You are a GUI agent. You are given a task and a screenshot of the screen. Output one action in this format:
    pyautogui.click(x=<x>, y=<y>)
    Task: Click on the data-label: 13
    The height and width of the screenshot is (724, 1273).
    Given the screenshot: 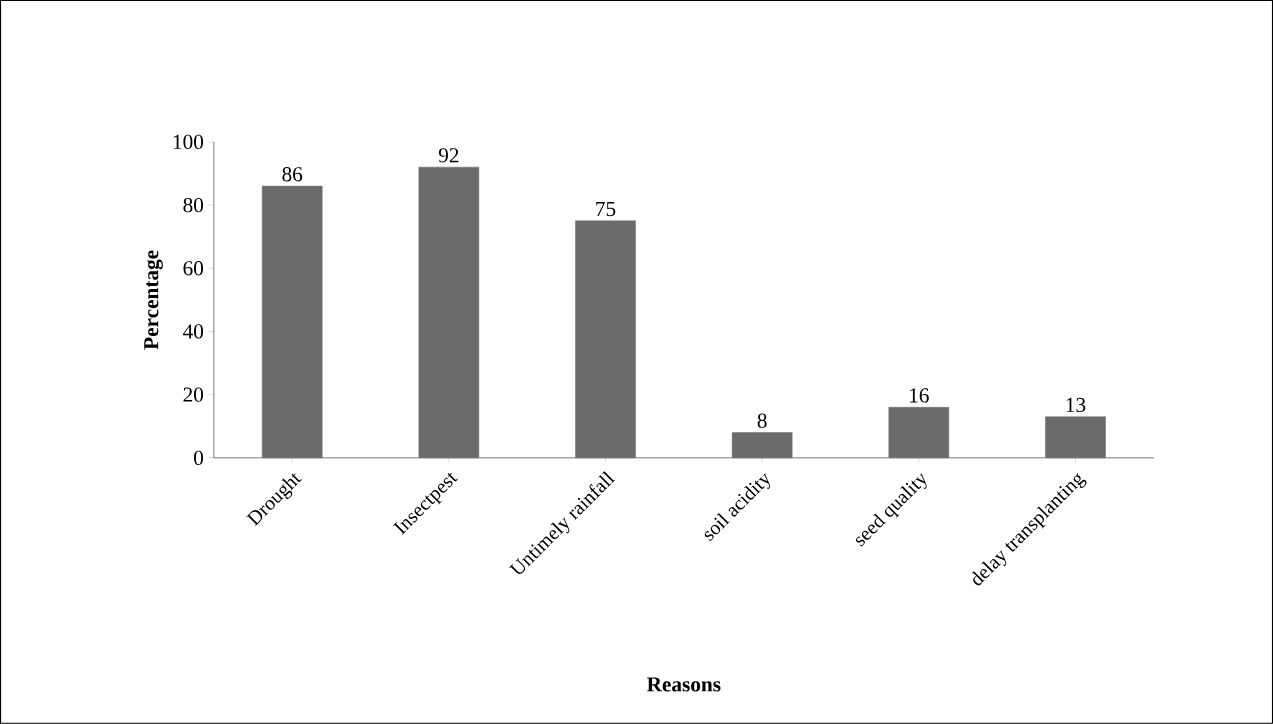 What is the action you would take?
    pyautogui.click(x=1076, y=405)
    